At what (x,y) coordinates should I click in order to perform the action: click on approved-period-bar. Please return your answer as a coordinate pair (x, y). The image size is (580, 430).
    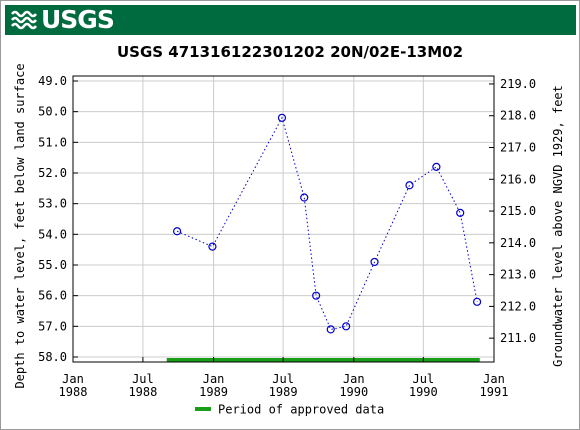
    Looking at the image, I should click on (323, 360).